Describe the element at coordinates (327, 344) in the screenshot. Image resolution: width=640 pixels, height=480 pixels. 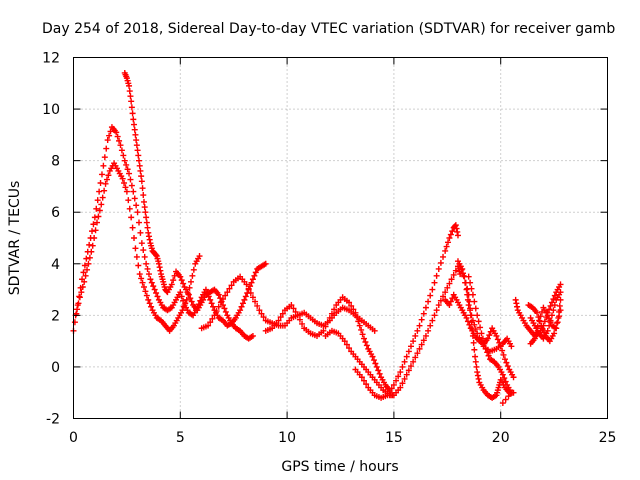
I see `series-track-e` at that location.